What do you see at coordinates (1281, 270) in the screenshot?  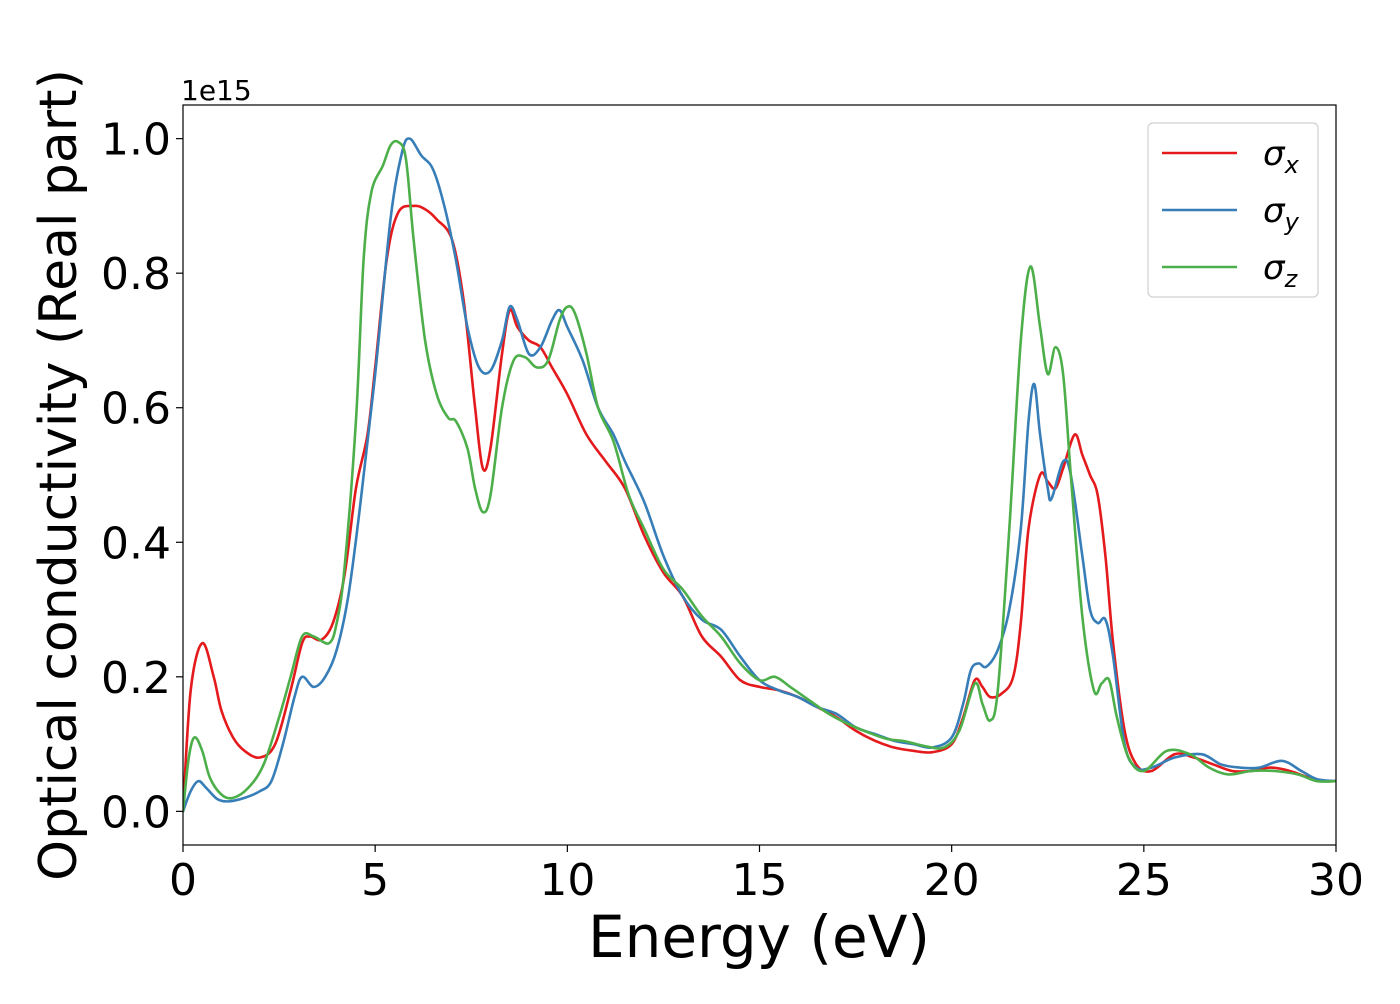 I see `legend-label-sigma-z: σz` at bounding box center [1281, 270].